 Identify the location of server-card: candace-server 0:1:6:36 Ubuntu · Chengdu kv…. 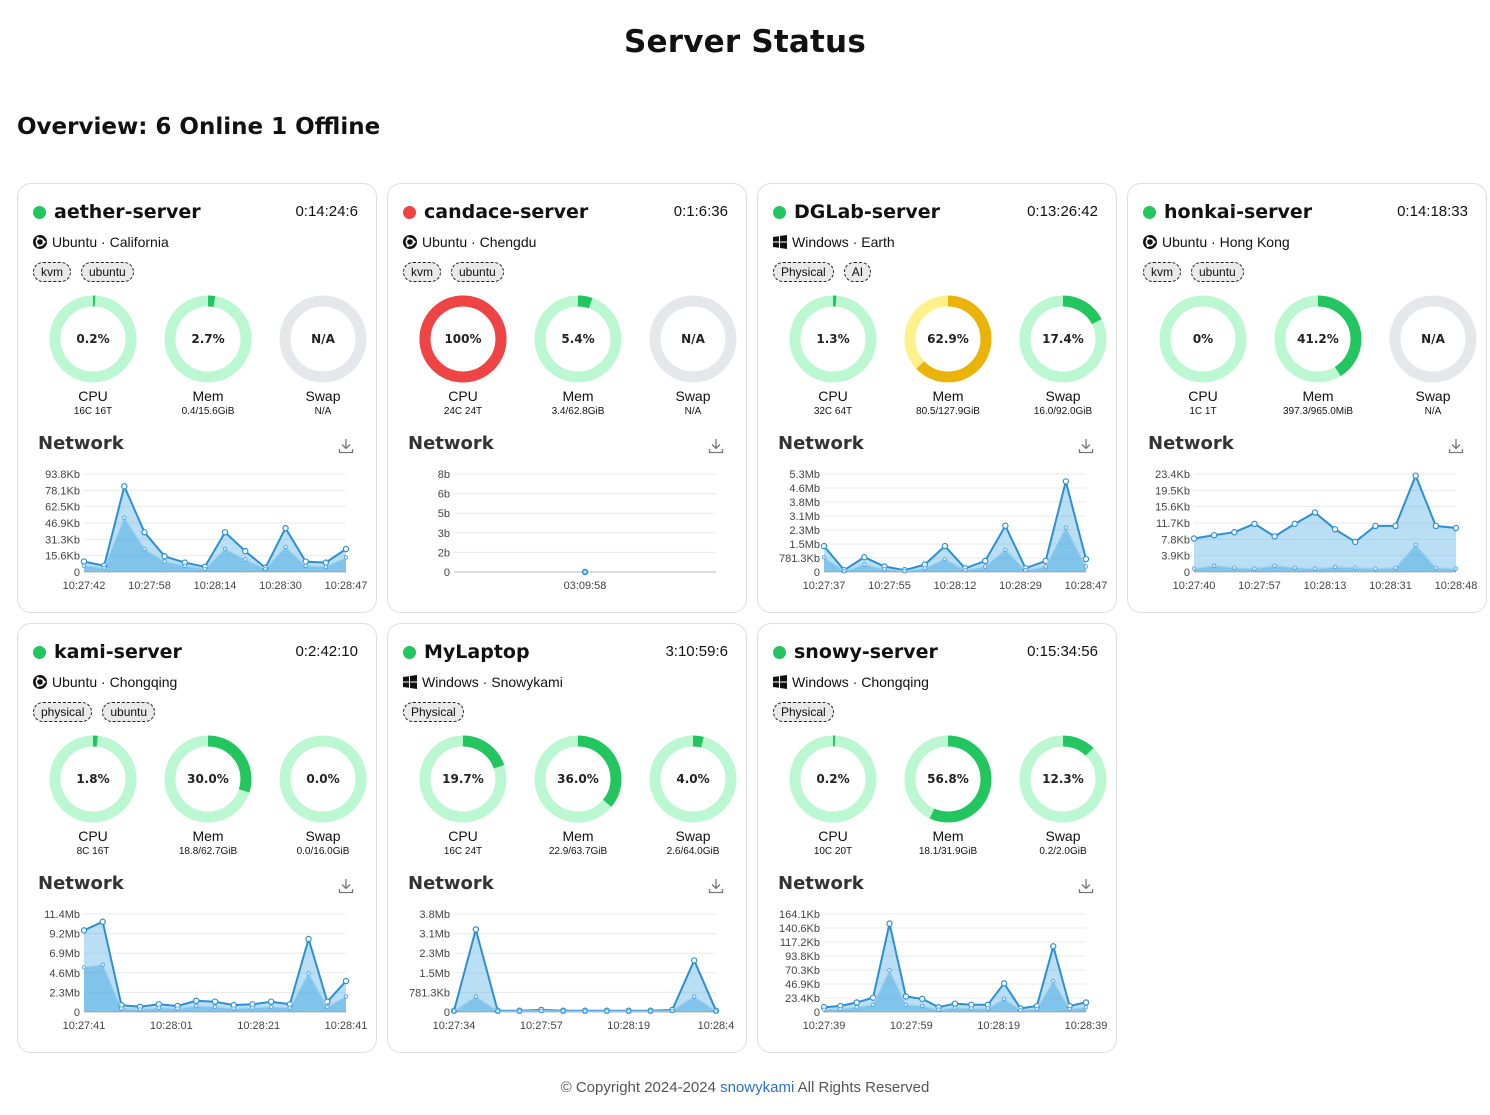
(567, 398).